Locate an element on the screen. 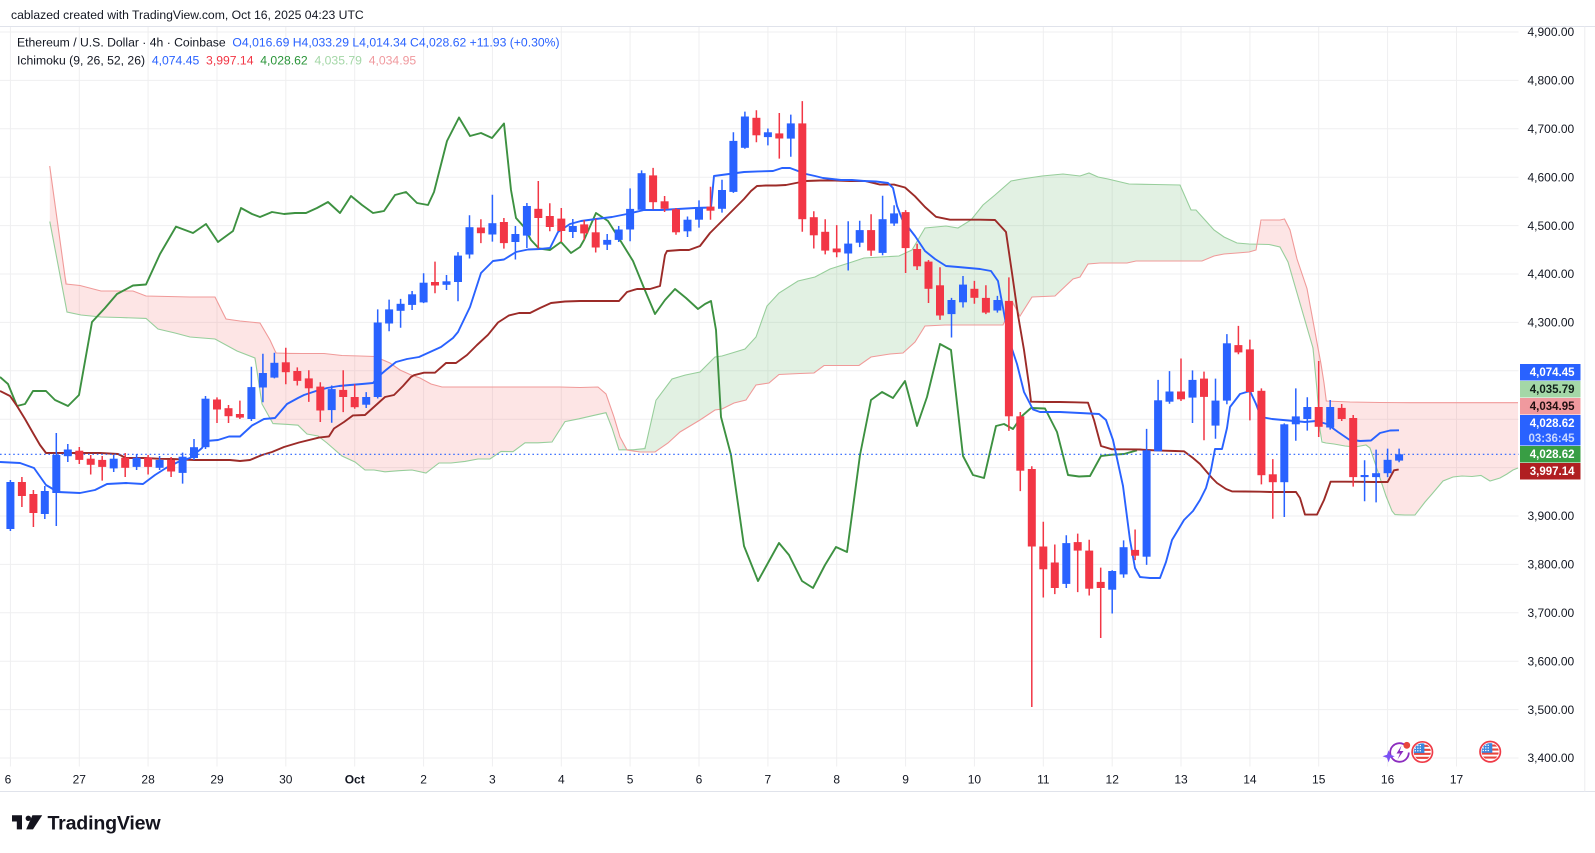 The image size is (1595, 853). svg-text: 4 is located at coordinates (561, 780).